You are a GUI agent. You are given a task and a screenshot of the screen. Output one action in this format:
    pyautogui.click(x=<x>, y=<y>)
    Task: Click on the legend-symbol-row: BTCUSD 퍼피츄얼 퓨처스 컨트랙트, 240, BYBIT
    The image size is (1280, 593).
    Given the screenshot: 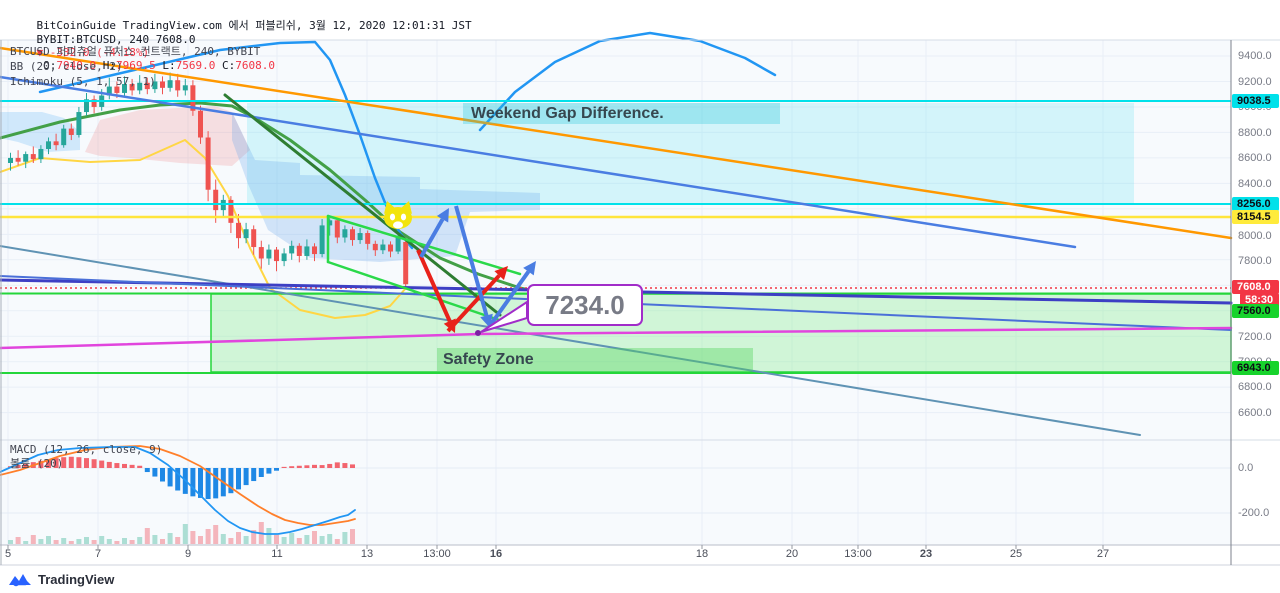 What is the action you would take?
    pyautogui.click(x=135, y=51)
    